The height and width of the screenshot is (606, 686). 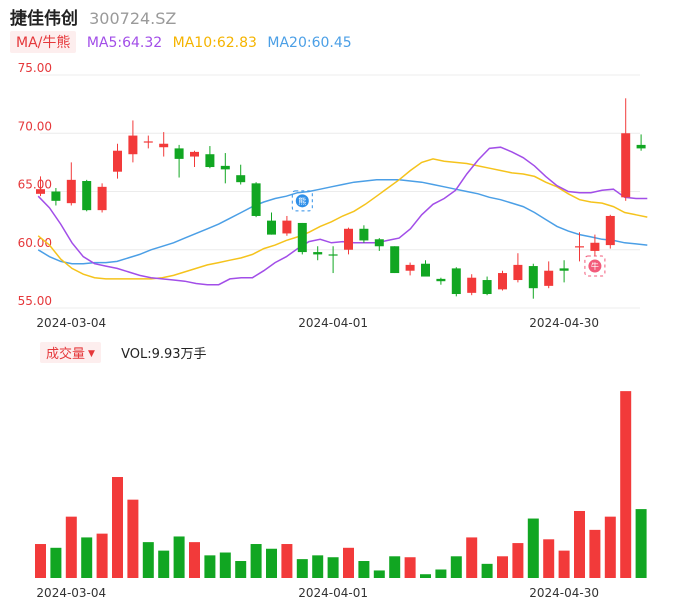 I want to click on date-axis-volume: 2024-03-04 2024-04-01 2024-04-30, so click(x=317, y=593).